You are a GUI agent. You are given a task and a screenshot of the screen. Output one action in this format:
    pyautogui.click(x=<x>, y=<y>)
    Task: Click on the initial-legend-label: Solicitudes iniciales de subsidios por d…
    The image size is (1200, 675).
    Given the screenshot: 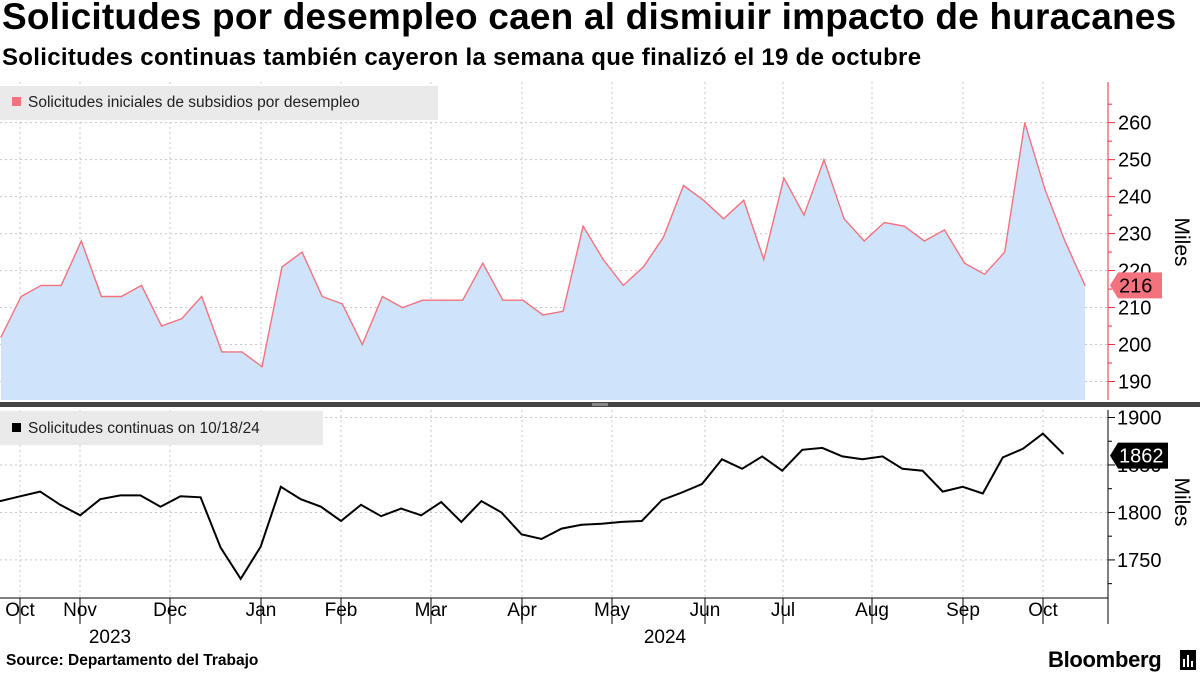 What is the action you would take?
    pyautogui.click(x=194, y=102)
    